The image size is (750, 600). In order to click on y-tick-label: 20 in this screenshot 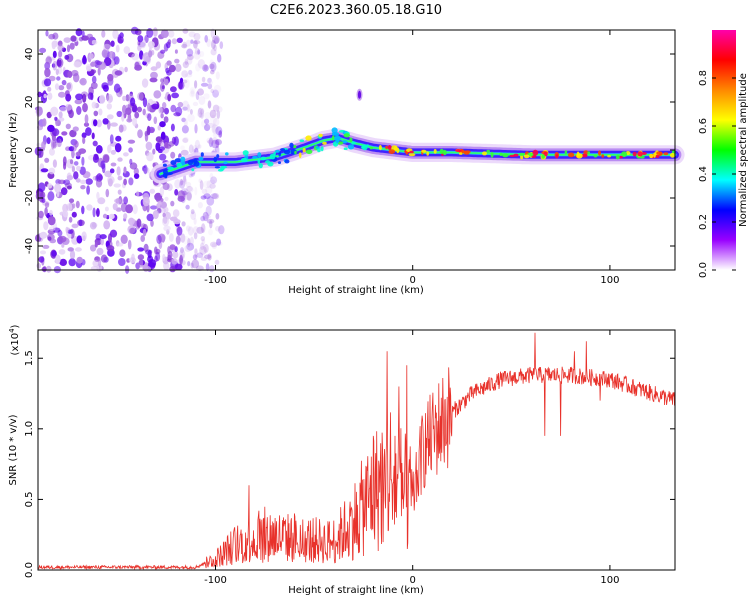, I will do `click(29, 102)`.